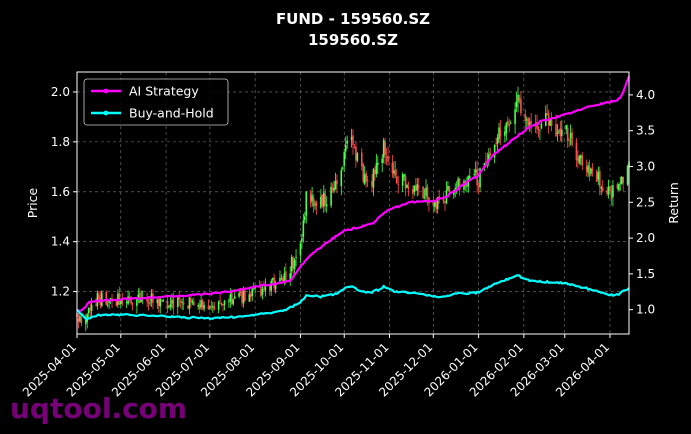  I want to click on y-right-tick-label: 2.5, so click(645, 202).